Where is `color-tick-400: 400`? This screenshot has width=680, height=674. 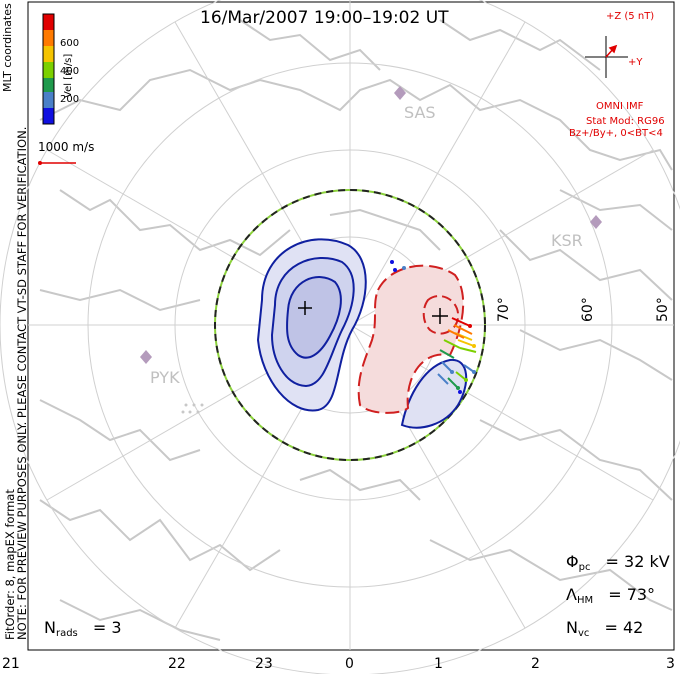
color-tick-400: 400 is located at coordinates (70, 71).